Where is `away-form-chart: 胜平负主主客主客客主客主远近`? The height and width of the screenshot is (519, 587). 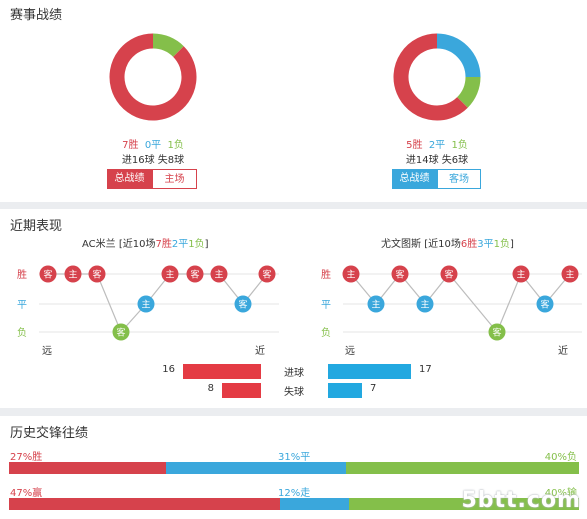
away-form-chart: 胜平负主主客主客客主客主远近 is located at coordinates (451, 311).